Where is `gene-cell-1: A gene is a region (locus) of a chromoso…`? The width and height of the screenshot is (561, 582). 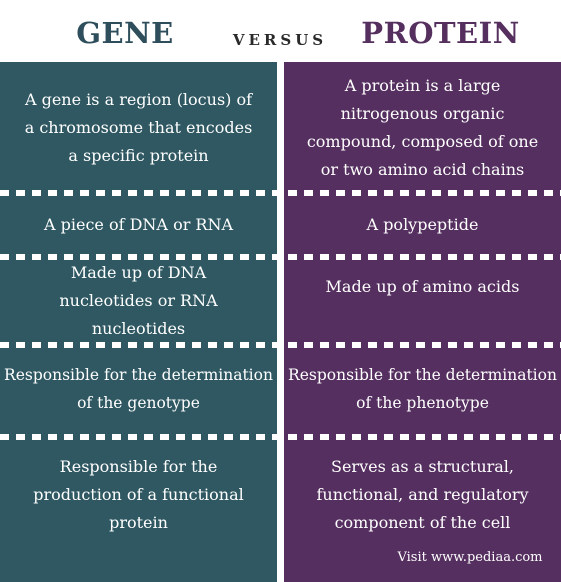
gene-cell-1: A gene is a region (locus) of a chromoso… is located at coordinates (138, 127).